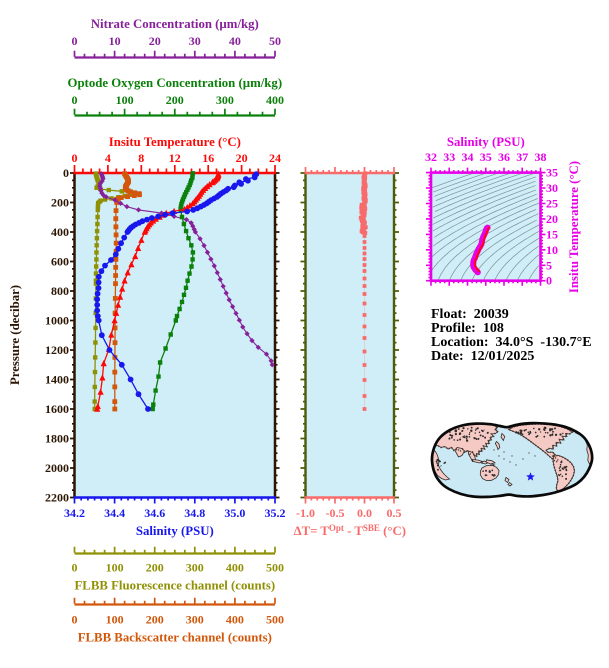  I want to click on svg-text: 1800, so click(57, 439).